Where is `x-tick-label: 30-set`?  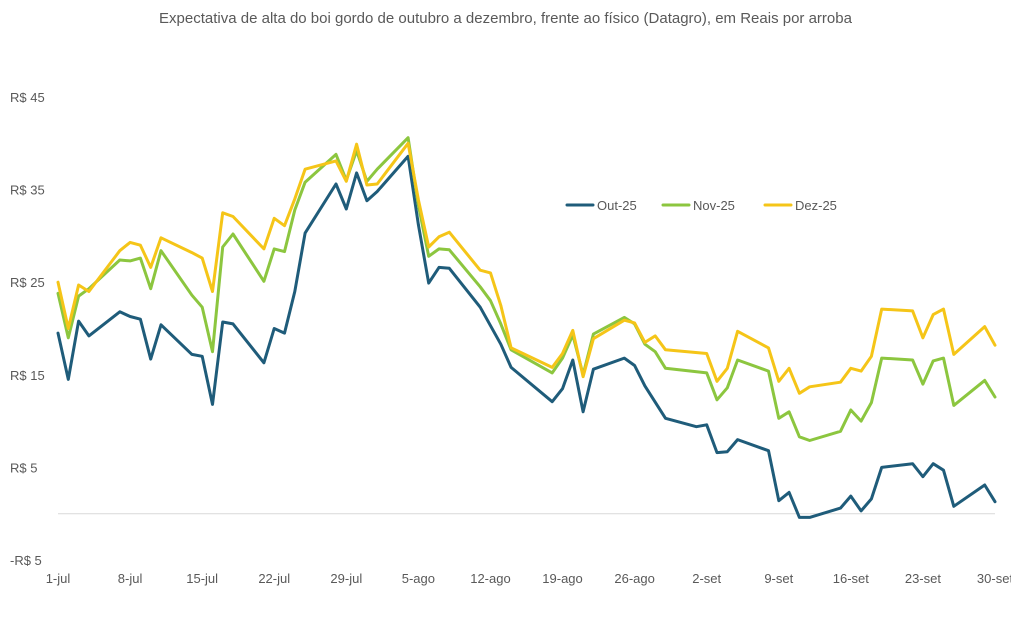 x-tick-label: 30-set is located at coordinates (994, 578).